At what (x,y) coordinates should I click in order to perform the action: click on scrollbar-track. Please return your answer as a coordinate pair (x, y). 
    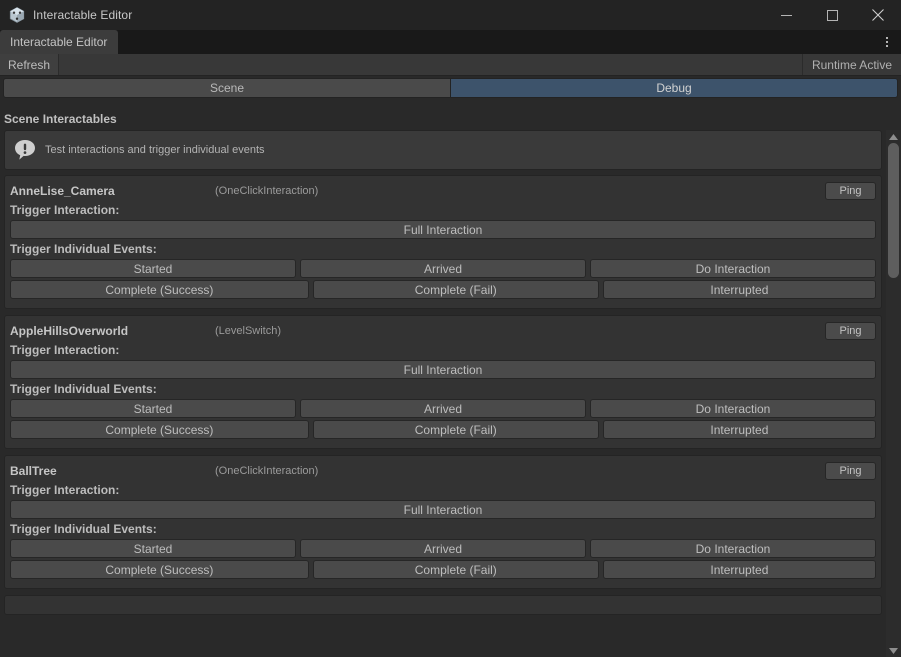
    Looking at the image, I should click on (893, 393).